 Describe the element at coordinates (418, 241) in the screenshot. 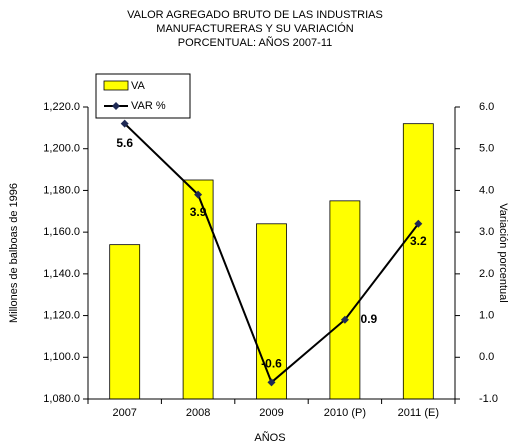

I see `value-label: 3.2` at that location.